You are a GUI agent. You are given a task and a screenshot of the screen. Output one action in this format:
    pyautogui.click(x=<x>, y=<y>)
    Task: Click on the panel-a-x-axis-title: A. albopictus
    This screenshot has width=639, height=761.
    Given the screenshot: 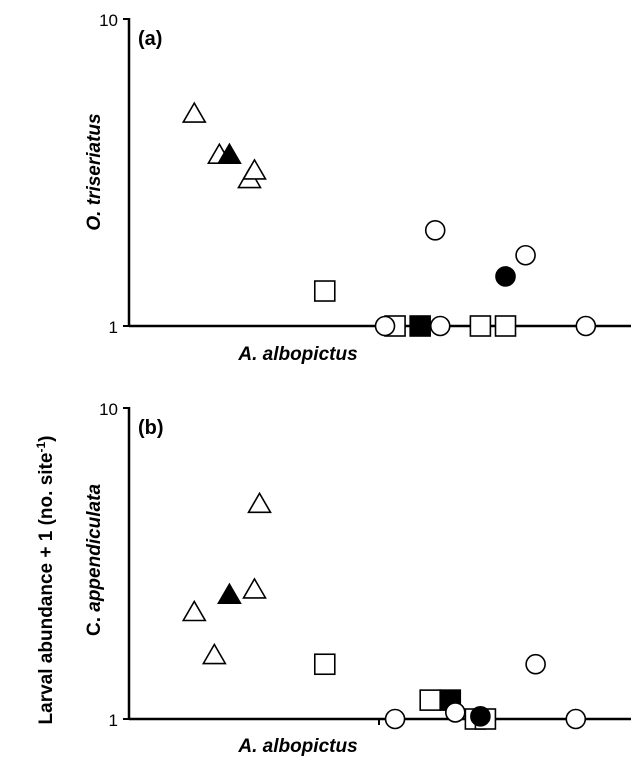 What is the action you would take?
    pyautogui.click(x=297, y=354)
    